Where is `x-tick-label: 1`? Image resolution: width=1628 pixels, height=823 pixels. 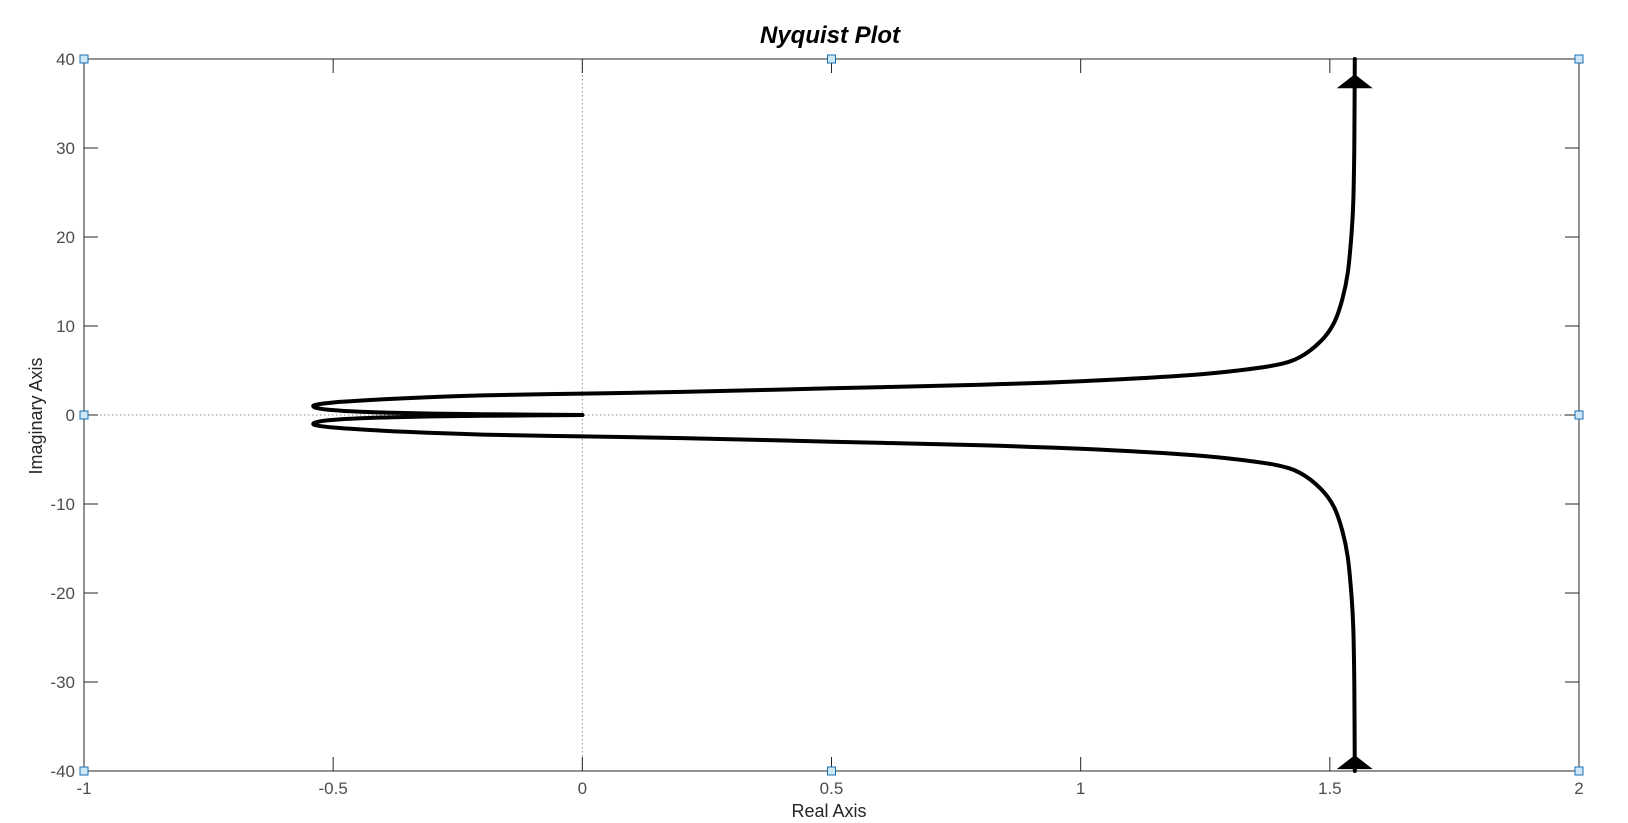
x-tick-label: 1 is located at coordinates (1080, 788).